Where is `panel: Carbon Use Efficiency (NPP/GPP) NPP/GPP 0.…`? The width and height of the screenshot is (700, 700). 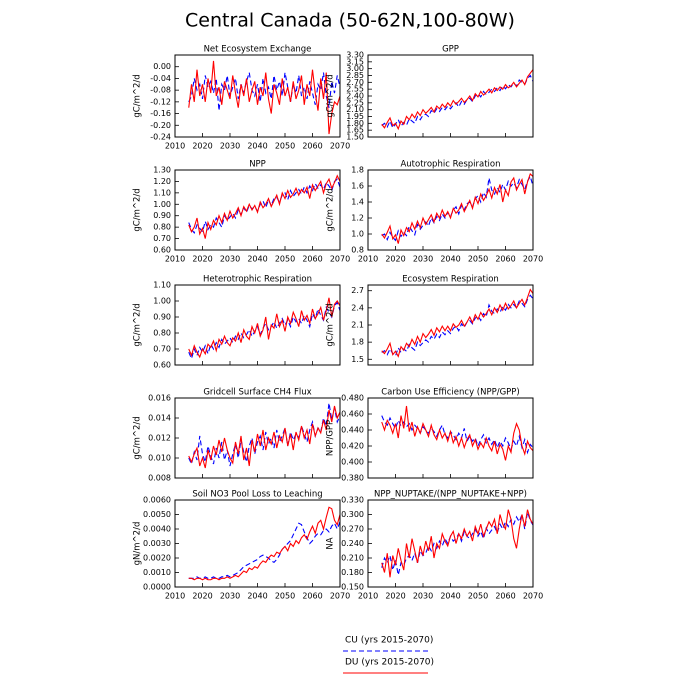
panel: Carbon Use Efficiency (NPP/GPP) NPP/GPP 0.… is located at coordinates (430, 435).